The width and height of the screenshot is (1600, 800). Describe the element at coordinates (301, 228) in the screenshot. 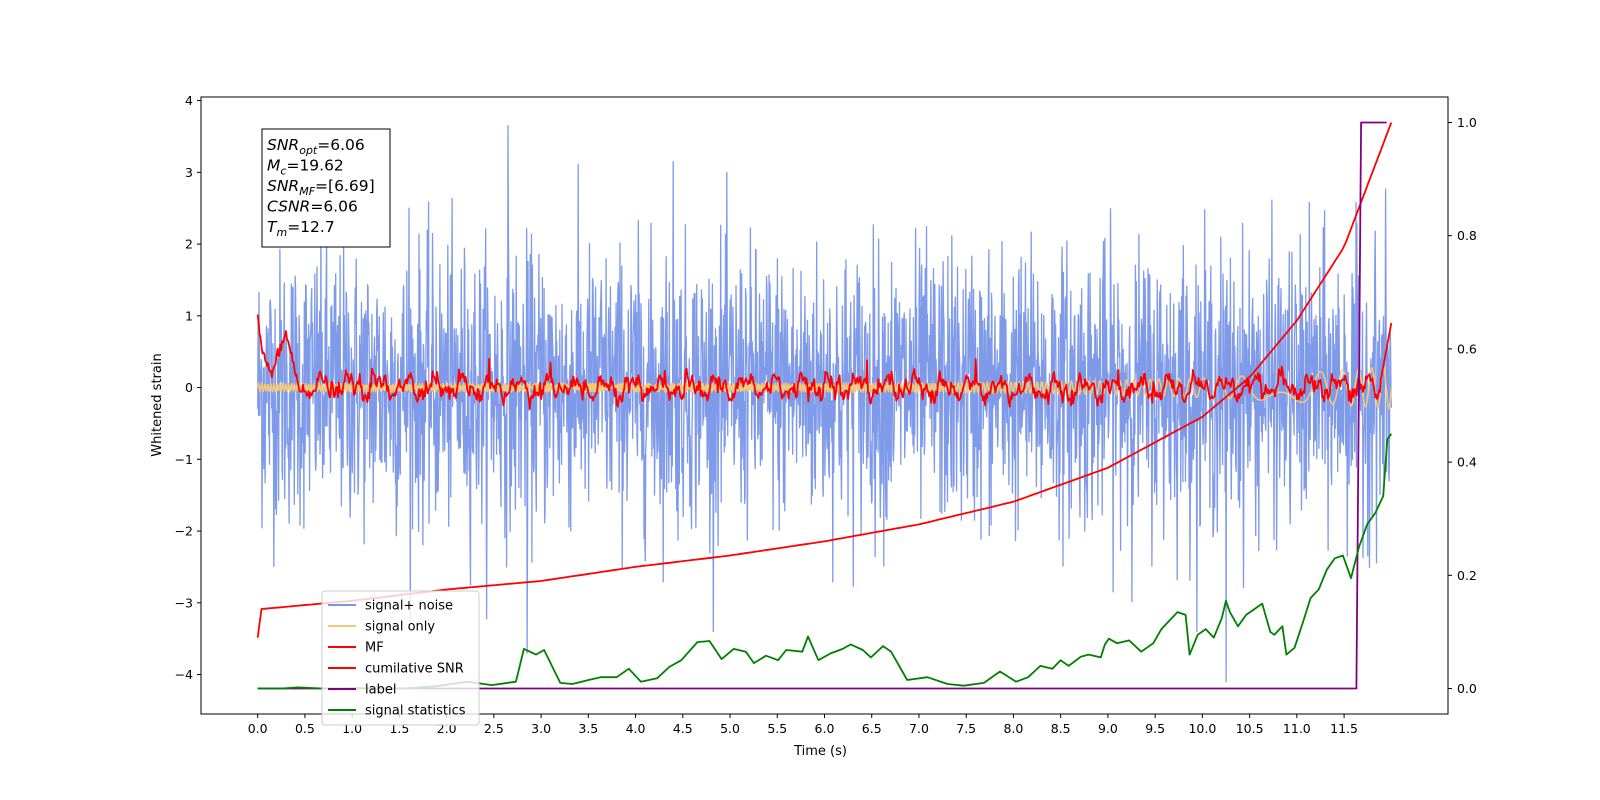

I see `annotation-line: Tm=12.7` at that location.